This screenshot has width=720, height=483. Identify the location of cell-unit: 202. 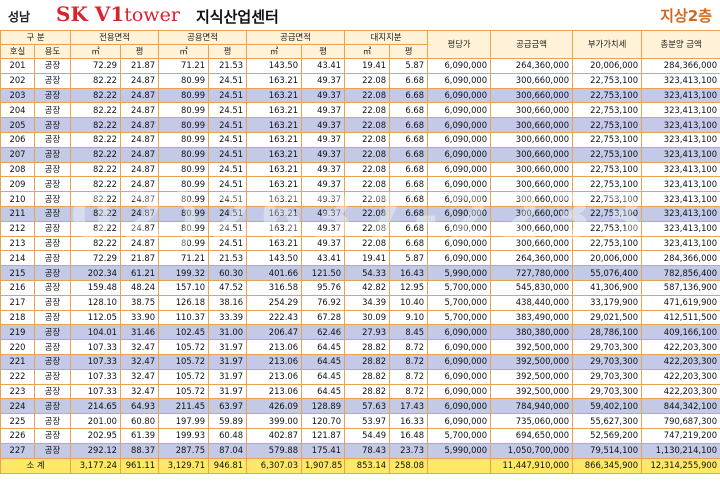
(17, 80).